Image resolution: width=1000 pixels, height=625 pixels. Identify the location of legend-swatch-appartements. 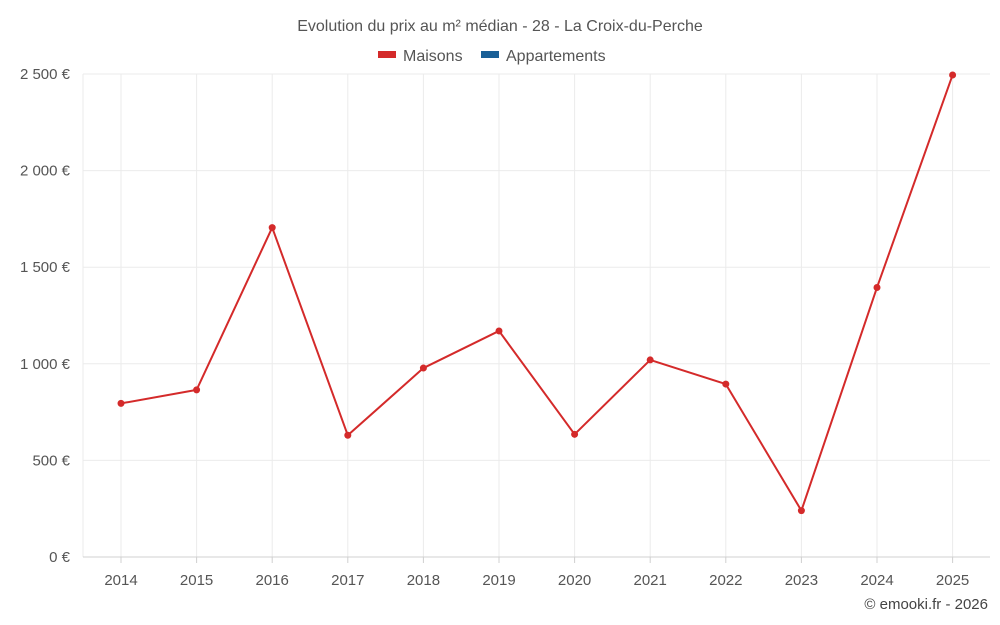
(490, 54).